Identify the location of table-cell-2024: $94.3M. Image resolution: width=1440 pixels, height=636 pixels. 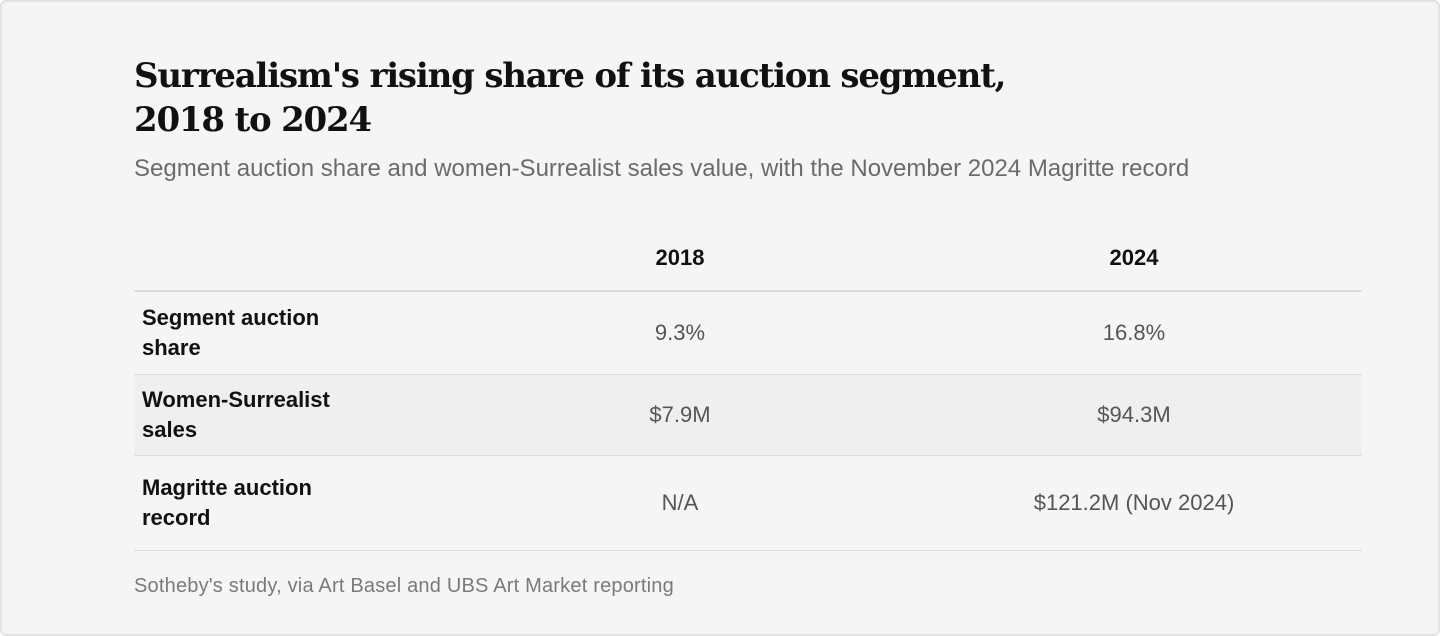
(1134, 415).